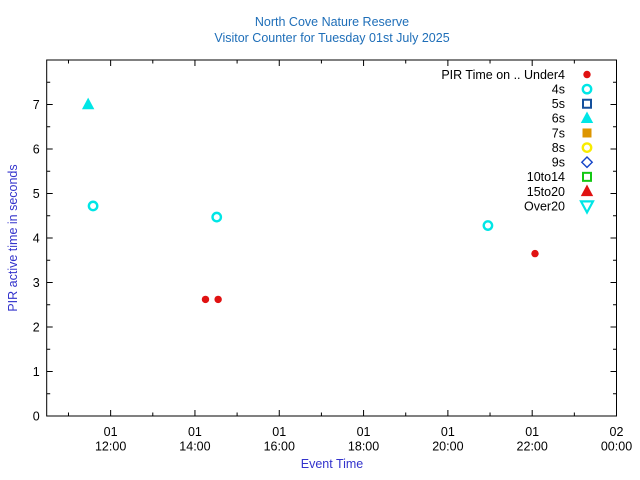  Describe the element at coordinates (587, 190) in the screenshot. I see `legend-marker-15to20-icon` at that location.